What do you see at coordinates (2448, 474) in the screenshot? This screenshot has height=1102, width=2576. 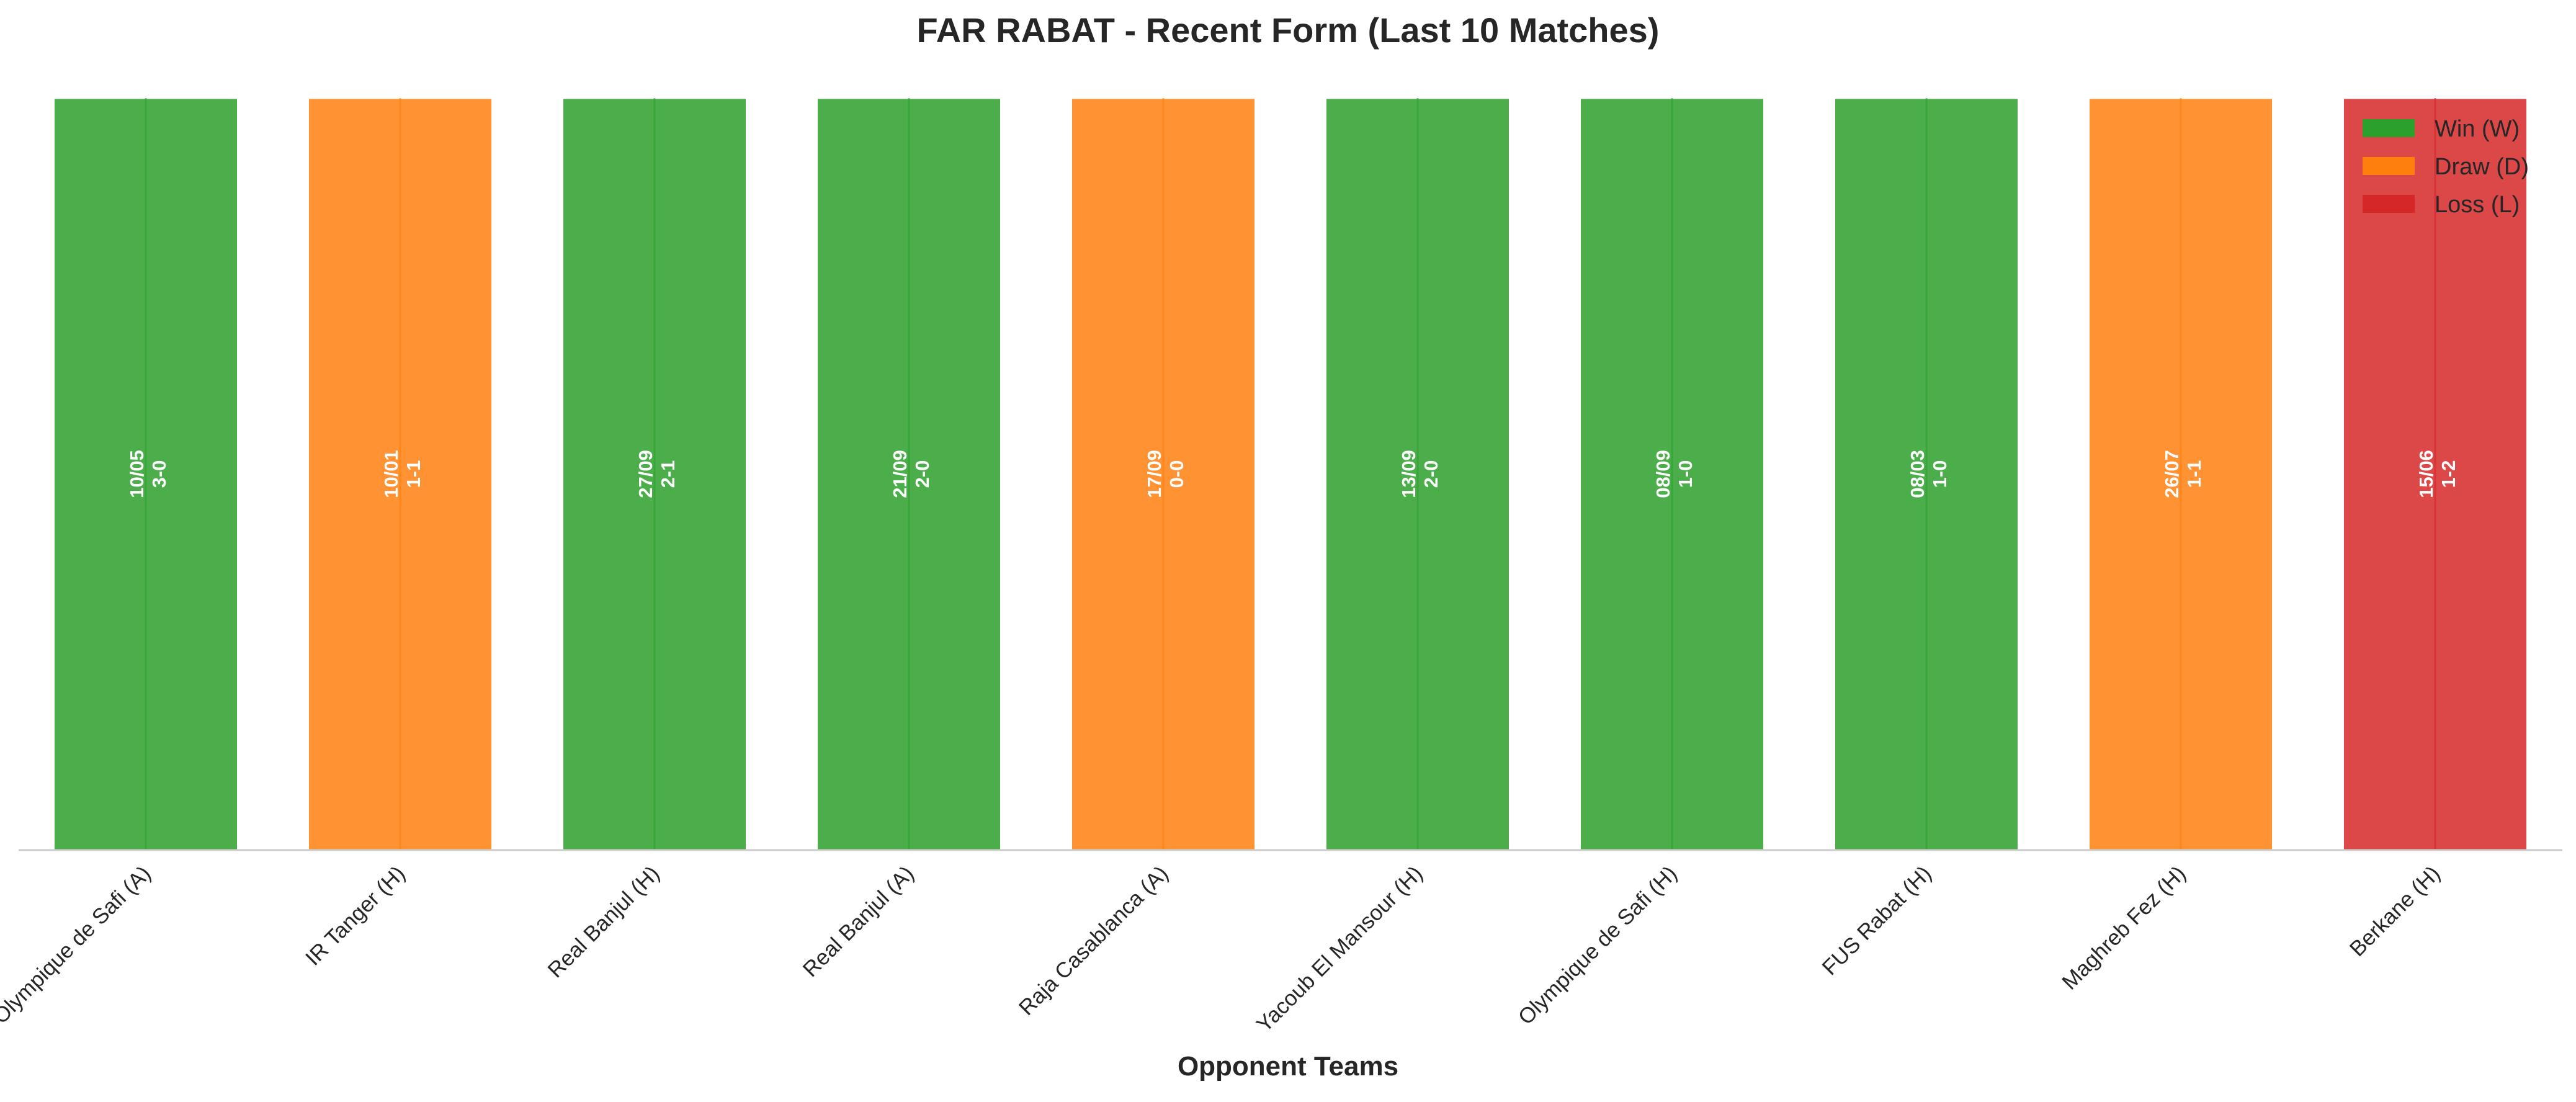 I see `bar-score-10: 1-2` at bounding box center [2448, 474].